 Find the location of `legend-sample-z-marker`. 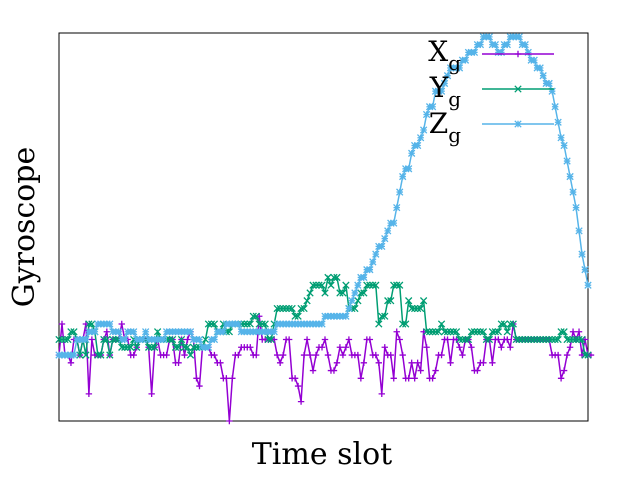

legend-sample-z-marker is located at coordinates (518, 124).